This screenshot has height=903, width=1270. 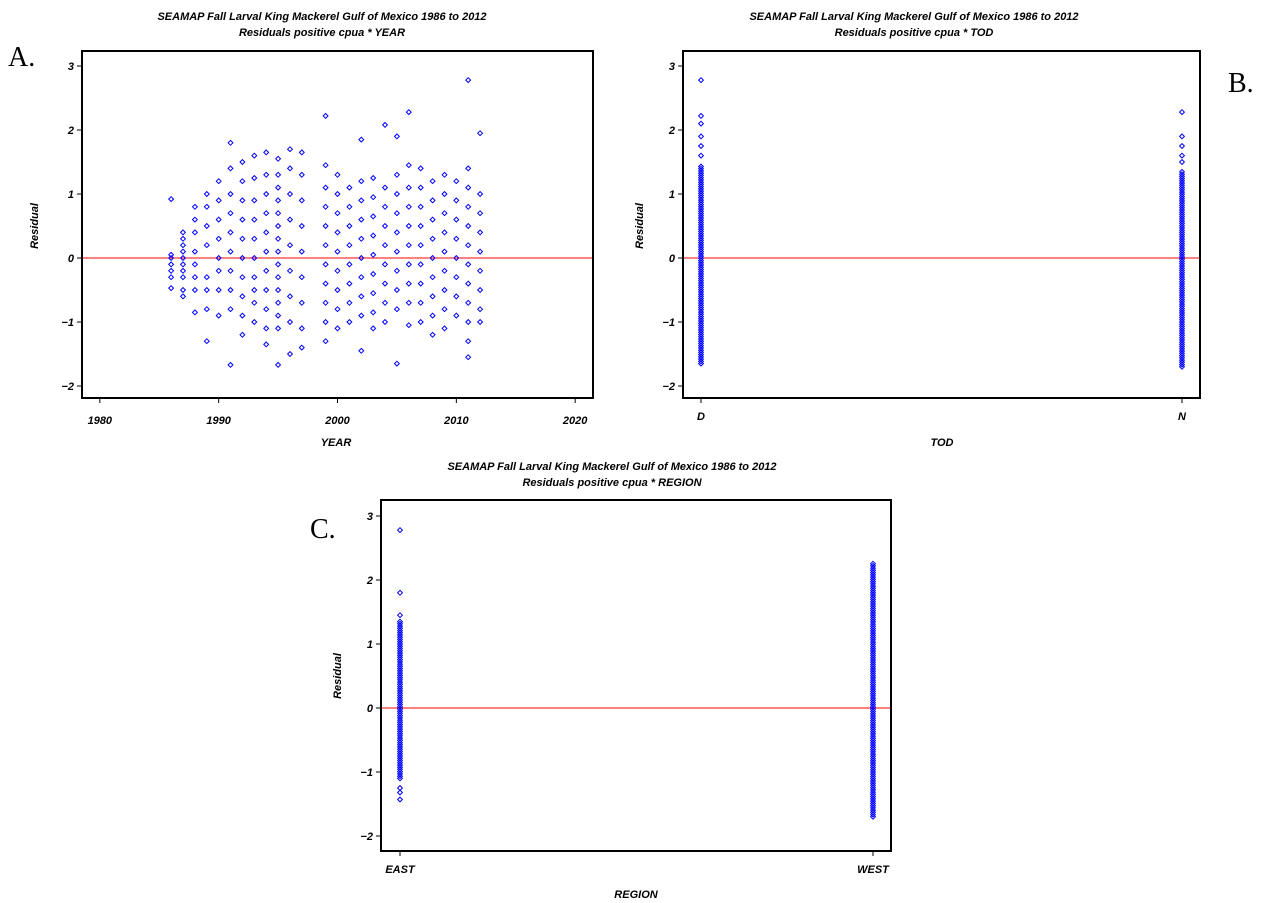 What do you see at coordinates (325, 222) in the screenshot?
I see `panel-a-points` at bounding box center [325, 222].